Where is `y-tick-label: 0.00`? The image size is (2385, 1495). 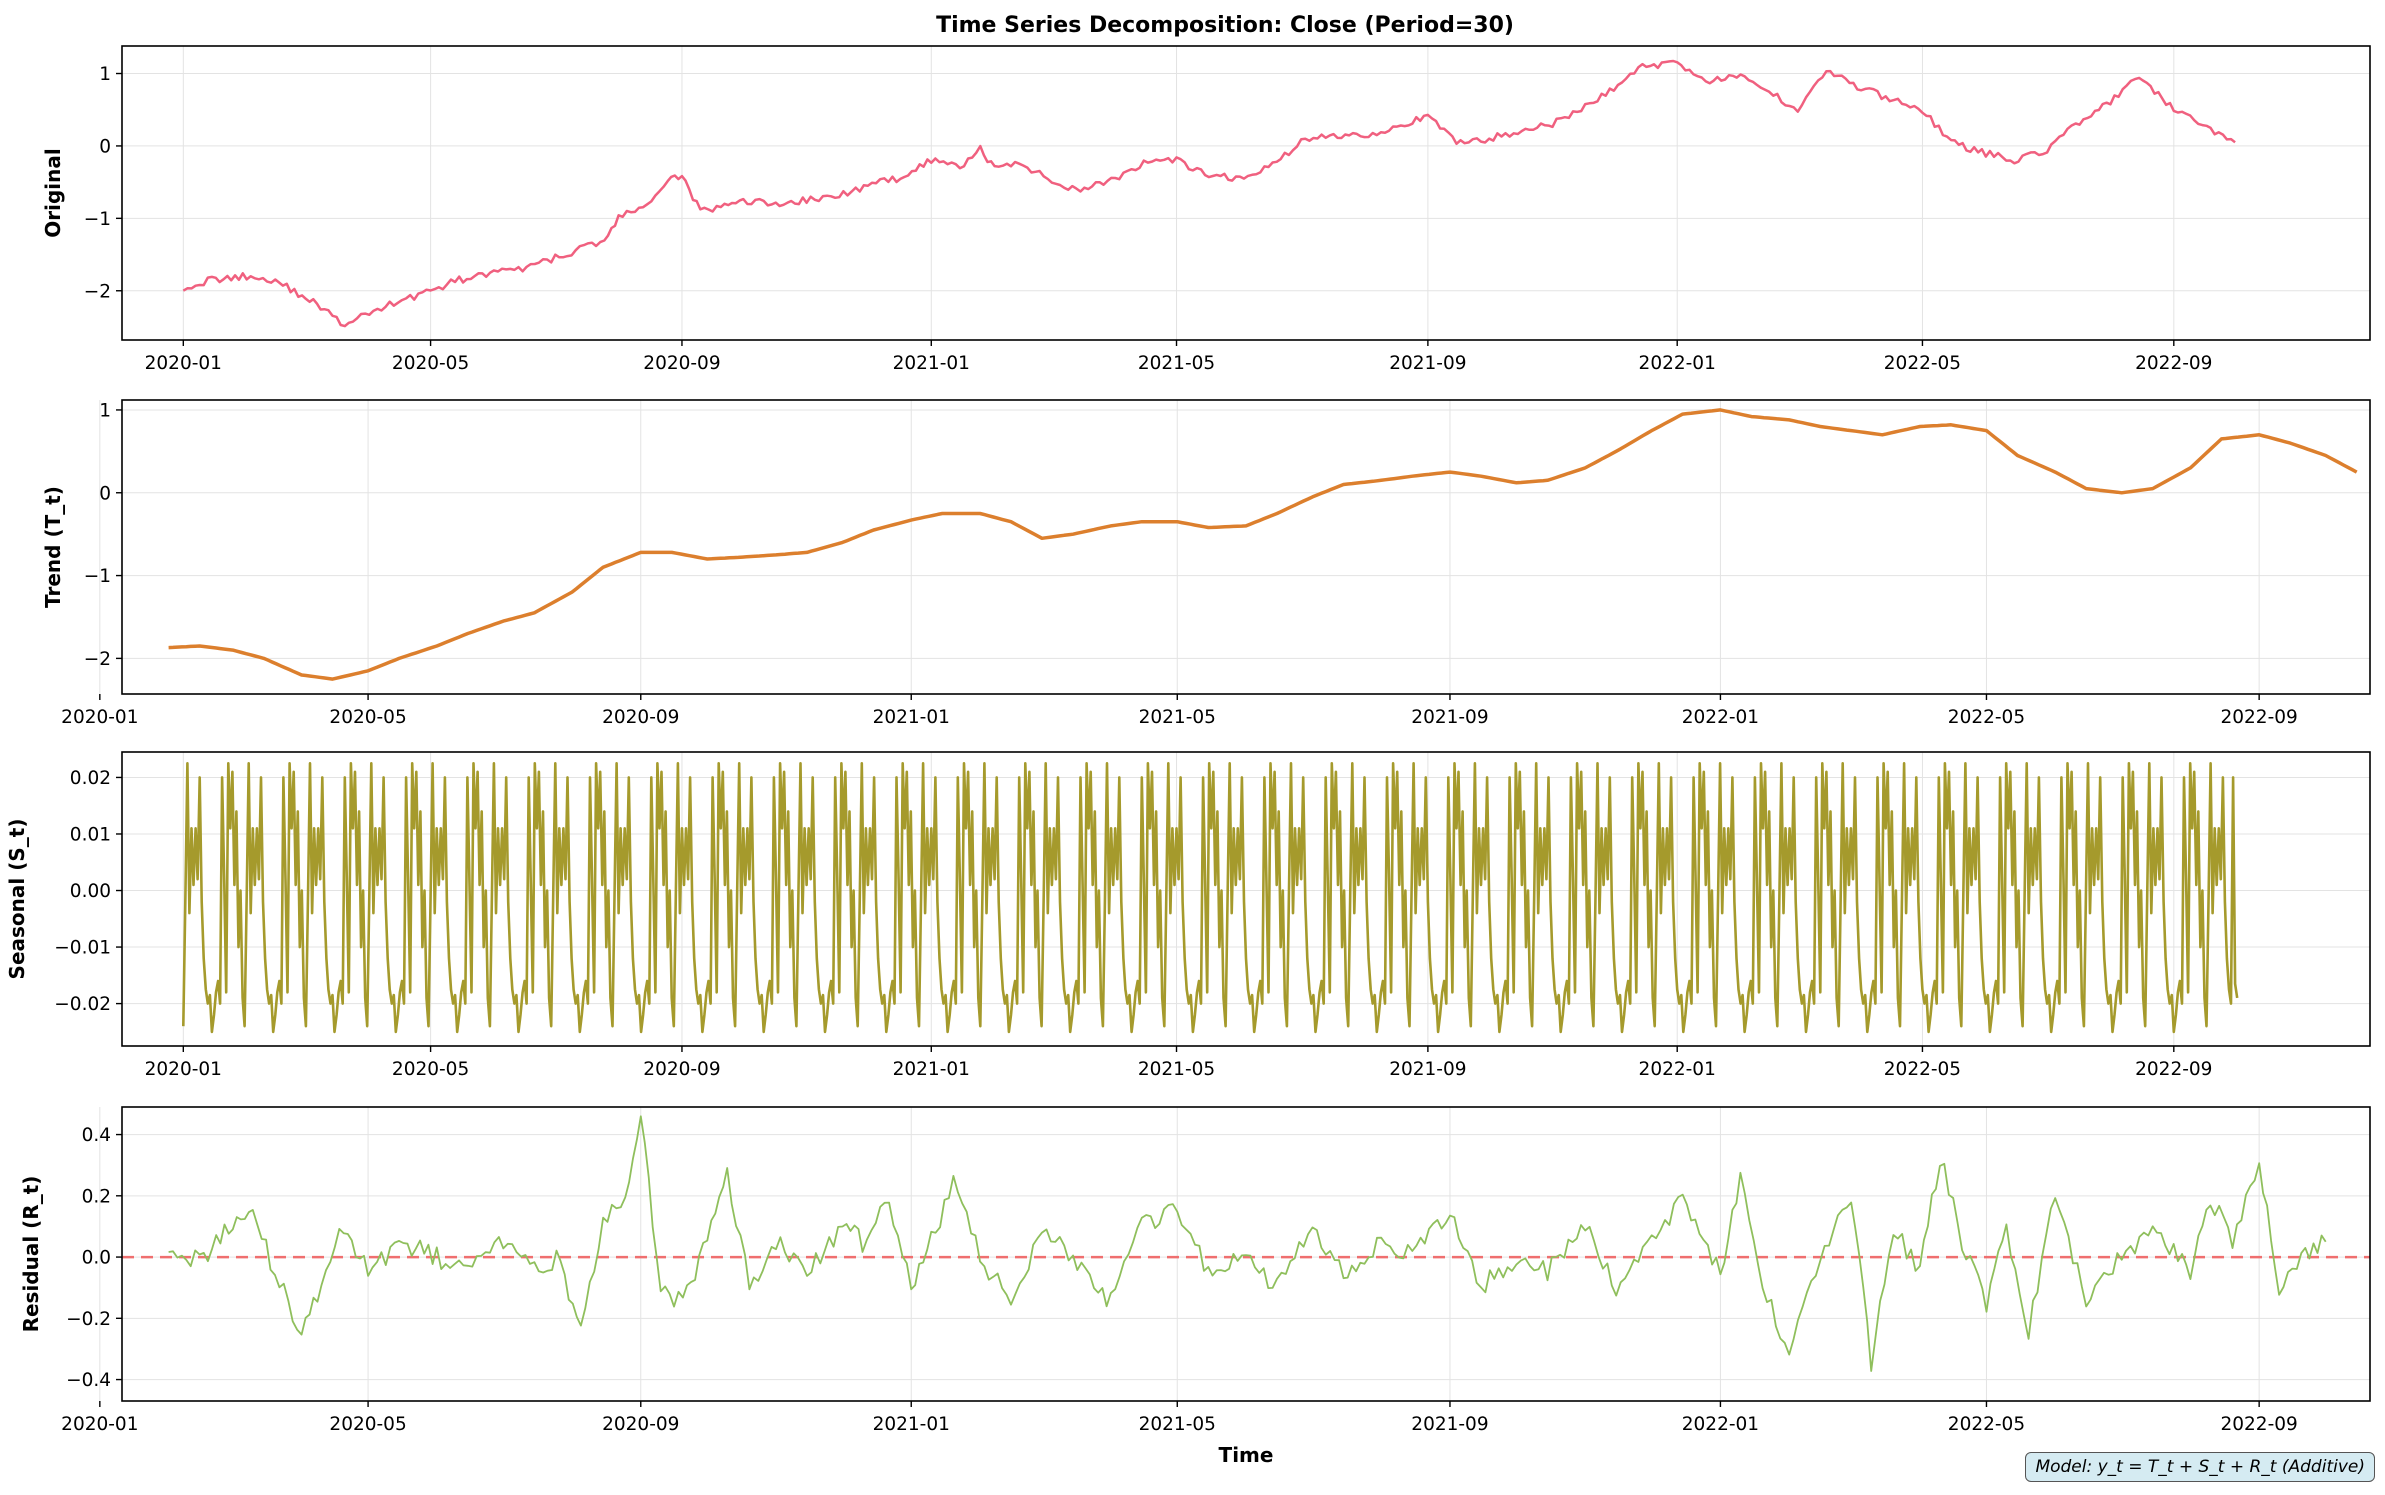
y-tick-label: 0.00 is located at coordinates (90, 891).